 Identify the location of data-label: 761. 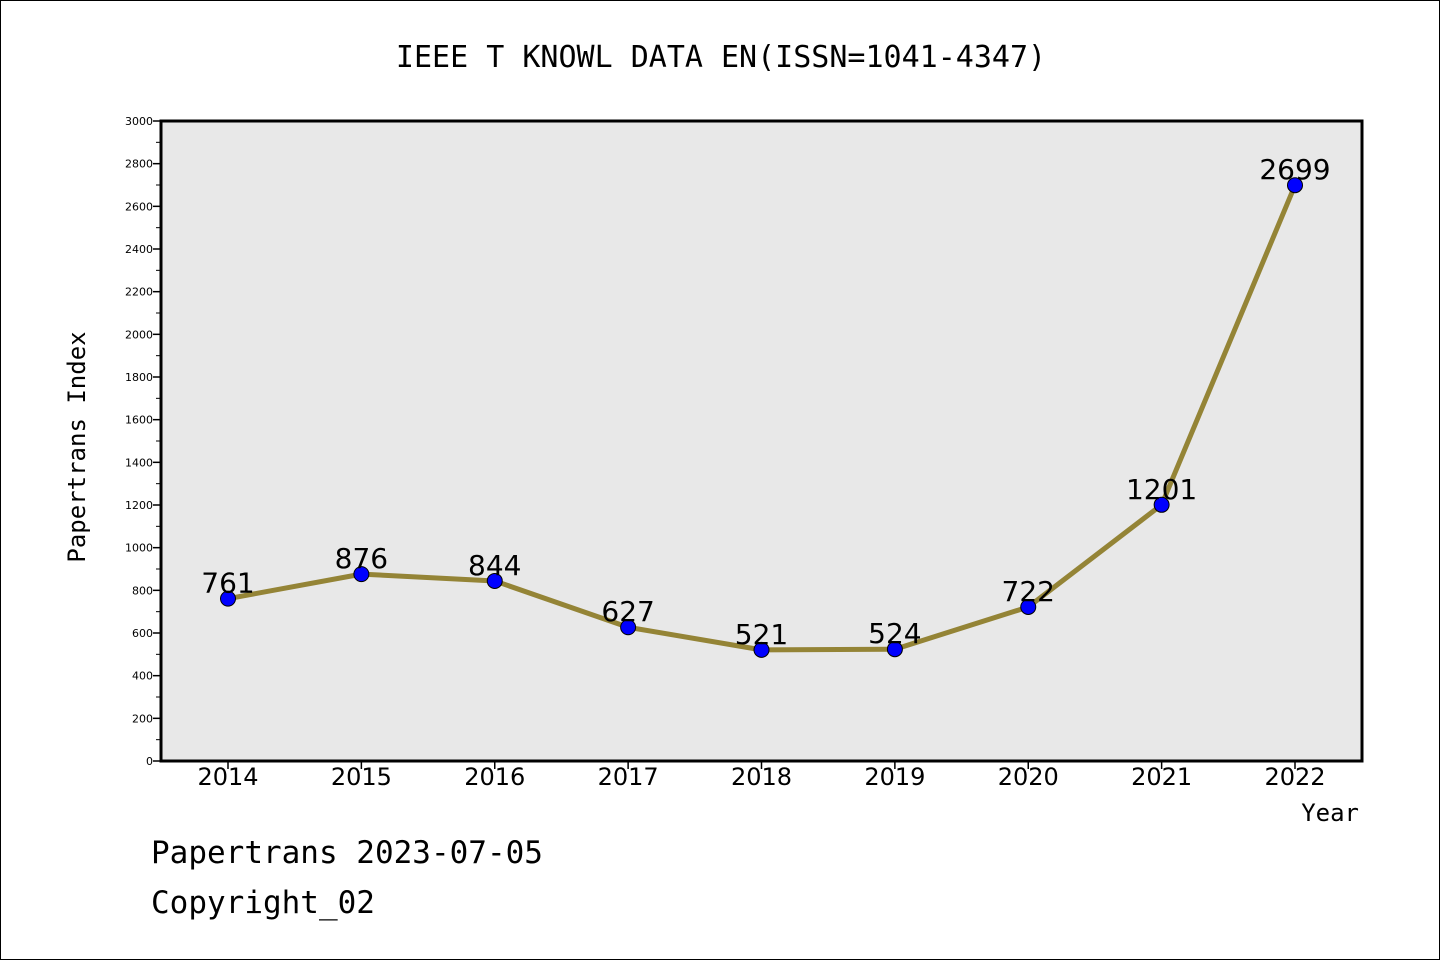
(227, 583).